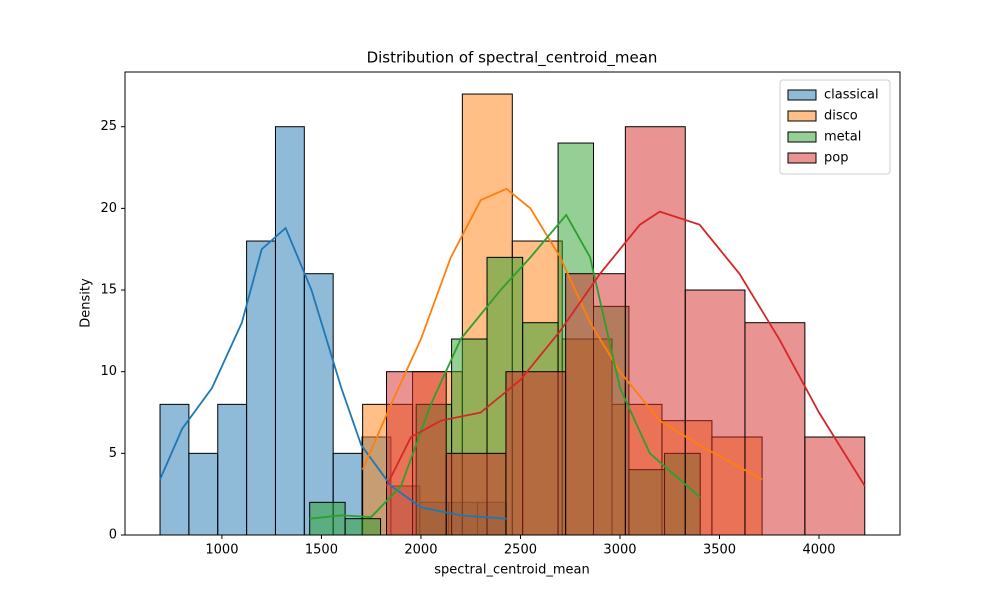 This screenshot has width=1000, height=600. What do you see at coordinates (108, 126) in the screenshot?
I see `y-tick-label: 25` at bounding box center [108, 126].